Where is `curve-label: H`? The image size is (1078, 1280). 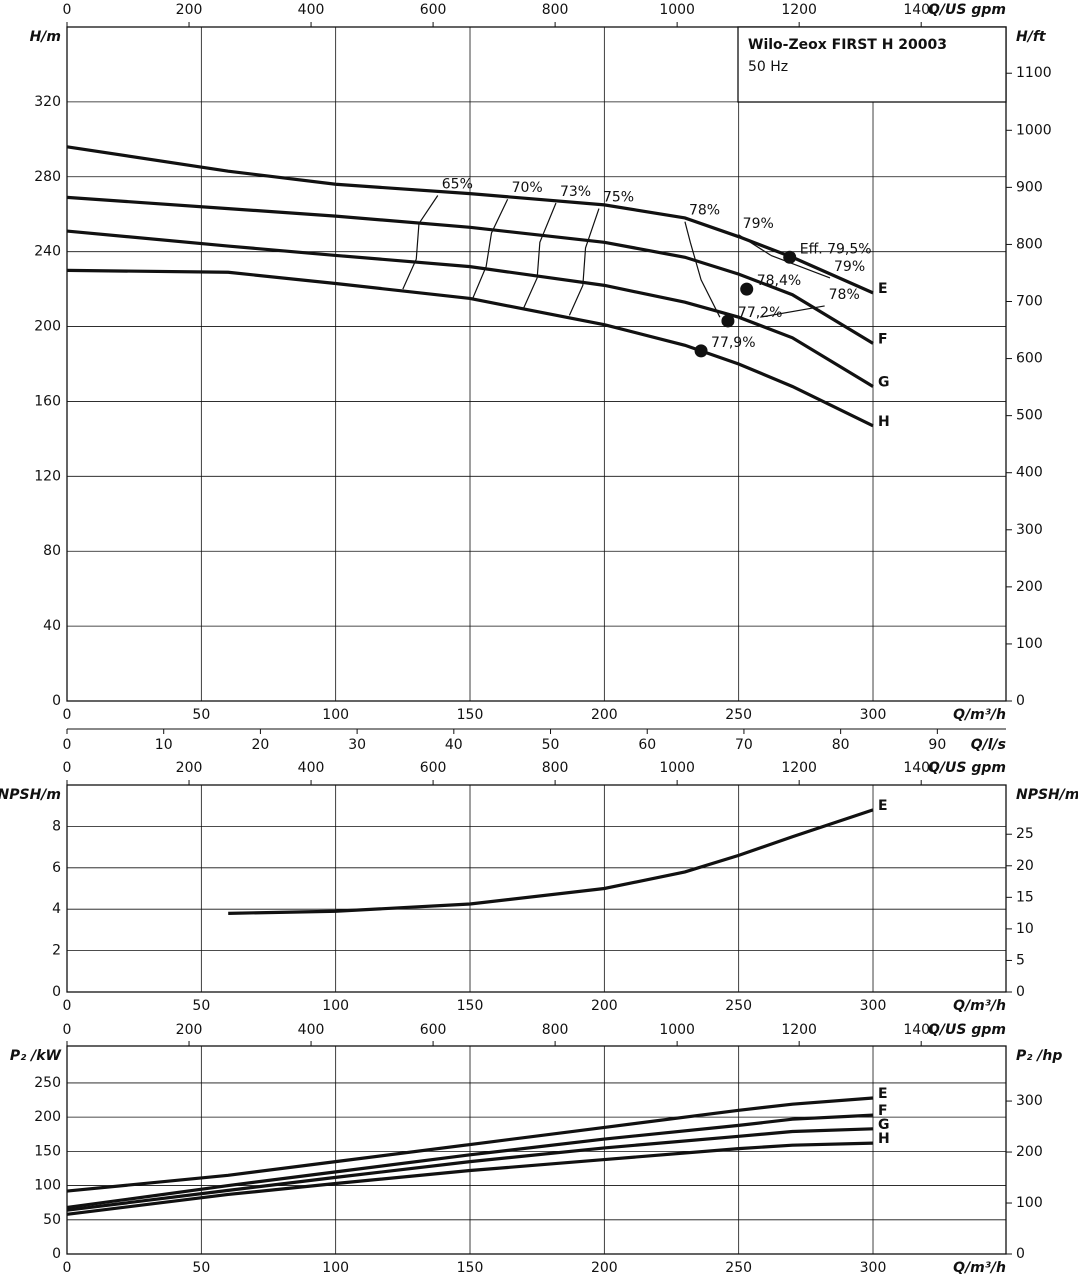
curve-label: H is located at coordinates (884, 422).